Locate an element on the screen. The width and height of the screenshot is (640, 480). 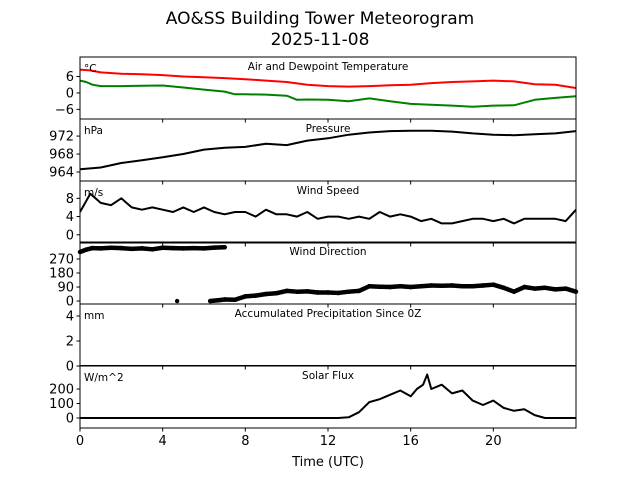
panel-1: 972 968 964 Pressure hPa is located at coordinates (313, 151).